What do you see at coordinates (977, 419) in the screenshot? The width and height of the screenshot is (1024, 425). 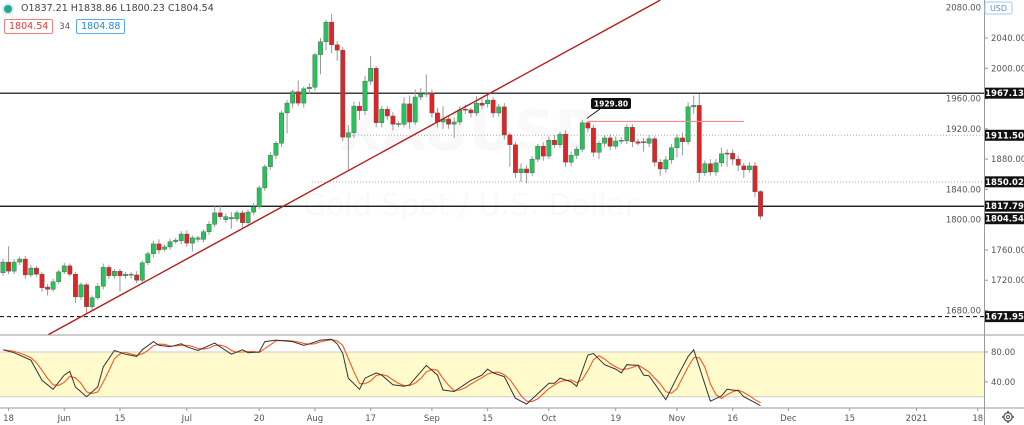 I see `time-tick-label: 18` at bounding box center [977, 419].